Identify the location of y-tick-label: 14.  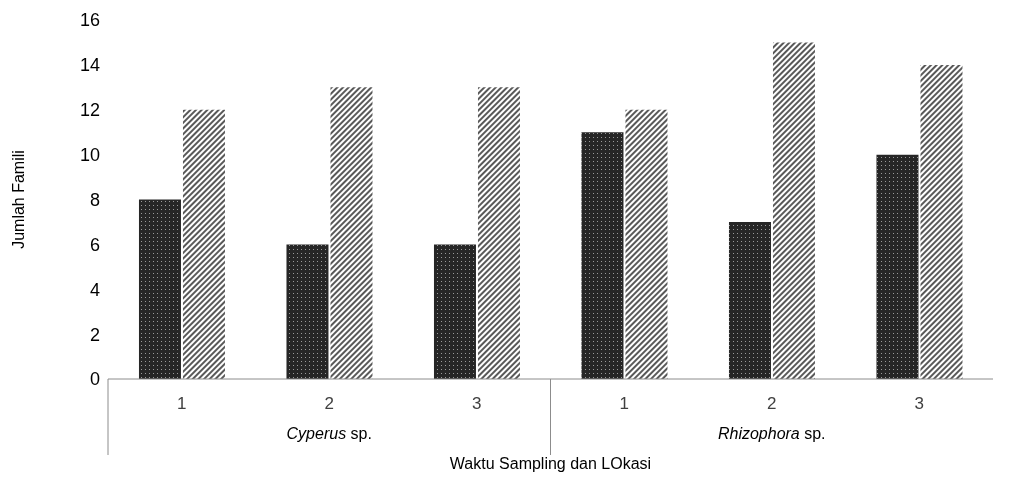
(89, 65).